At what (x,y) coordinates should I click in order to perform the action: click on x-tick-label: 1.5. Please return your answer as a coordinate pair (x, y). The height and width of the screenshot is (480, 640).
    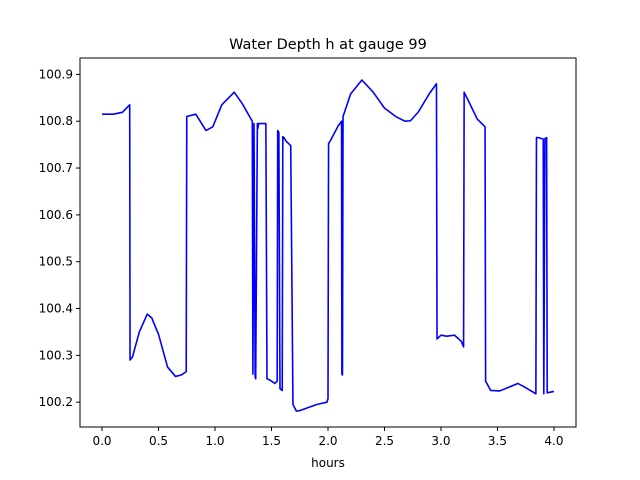
    Looking at the image, I should click on (271, 441).